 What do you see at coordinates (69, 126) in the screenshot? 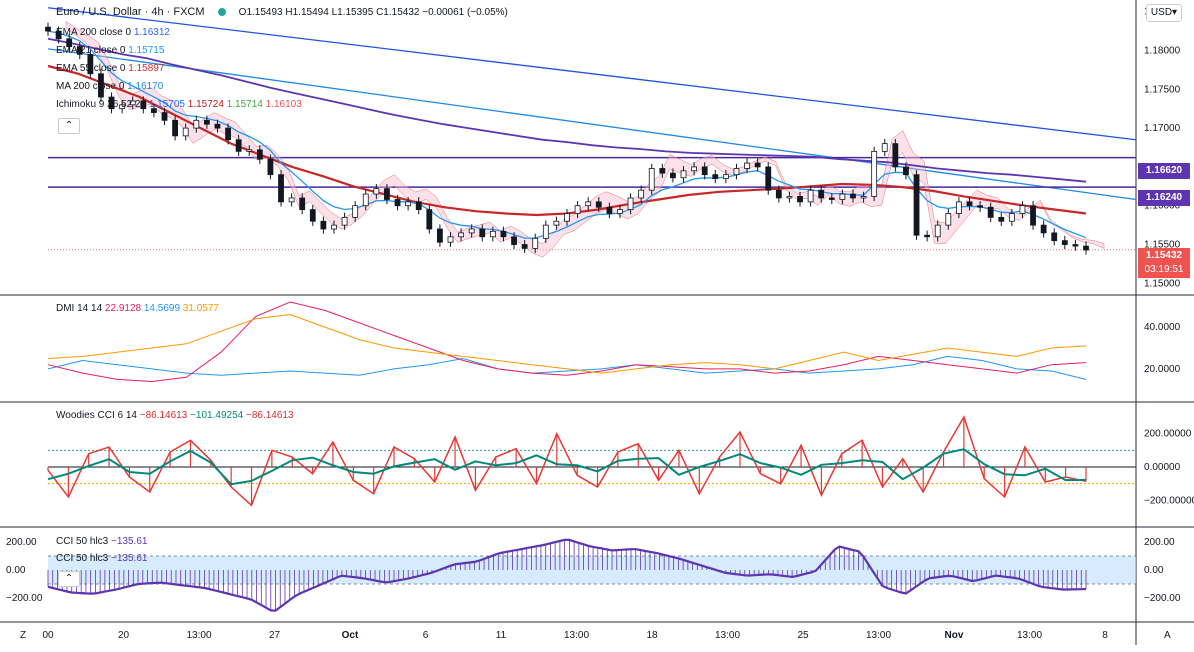
I see `collapse-legend-button: ⌃` at bounding box center [69, 126].